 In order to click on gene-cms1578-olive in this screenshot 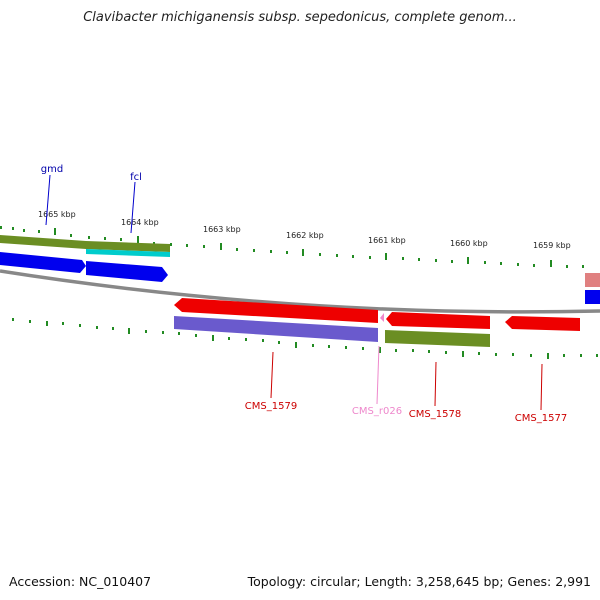, I will do `click(437, 338)`.